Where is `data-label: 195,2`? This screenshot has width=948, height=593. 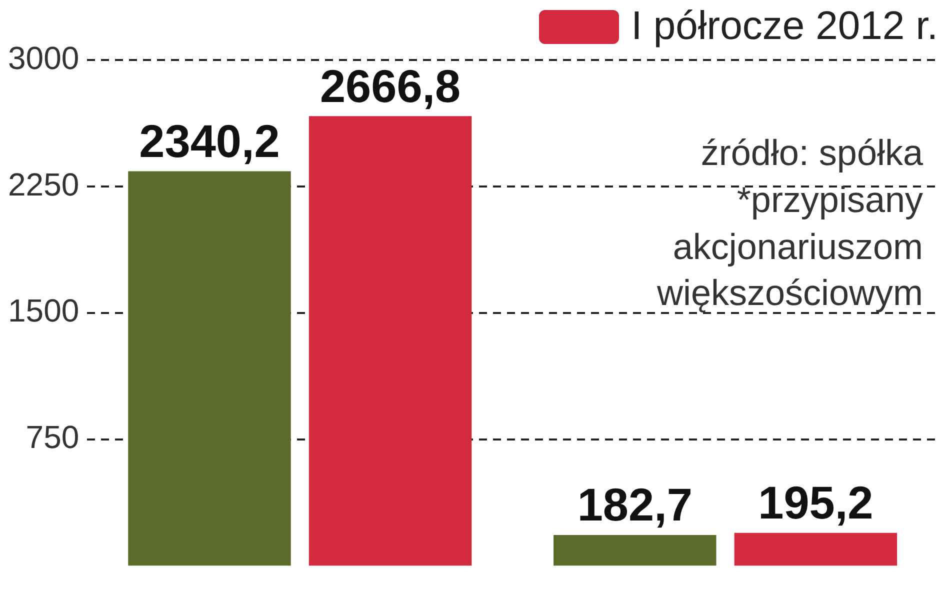 data-label: 195,2 is located at coordinates (816, 502).